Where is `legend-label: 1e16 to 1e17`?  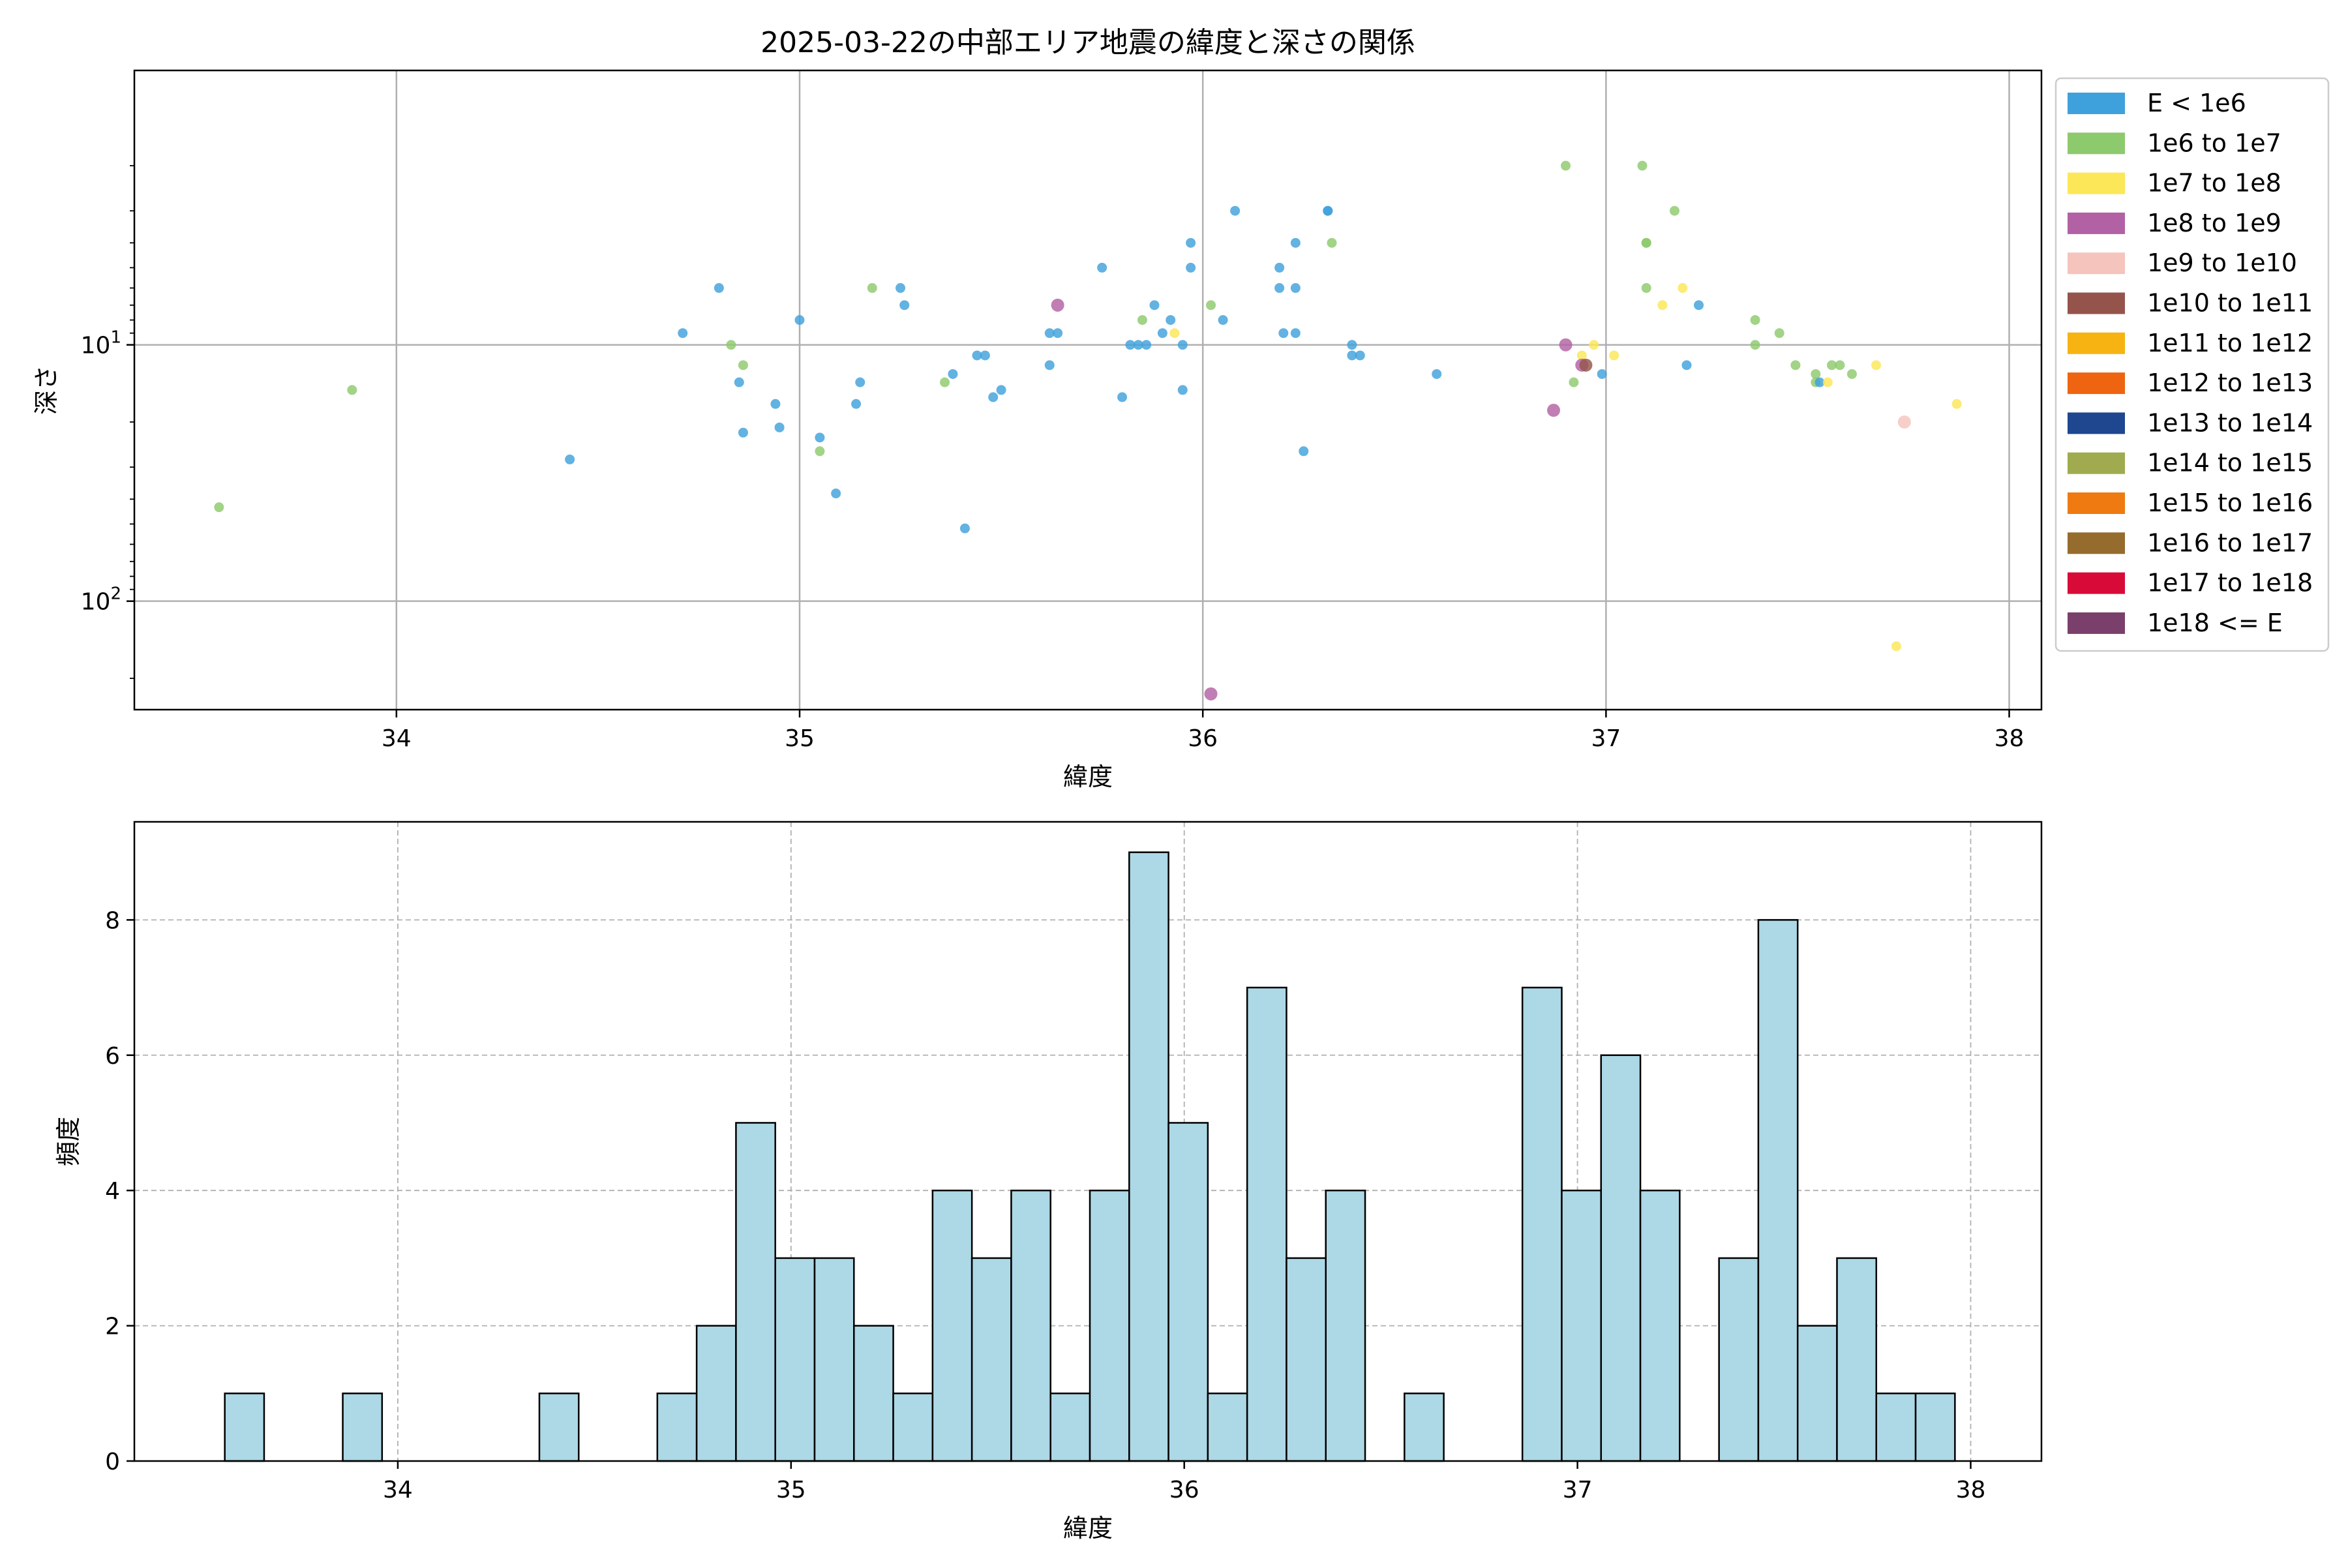
legend-label: 1e16 to 1e17 is located at coordinates (2230, 542).